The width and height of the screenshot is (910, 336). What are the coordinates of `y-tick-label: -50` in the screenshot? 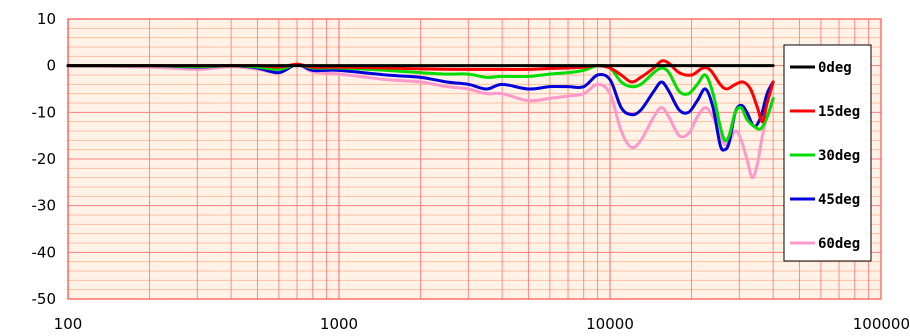 It's located at (44, 299).